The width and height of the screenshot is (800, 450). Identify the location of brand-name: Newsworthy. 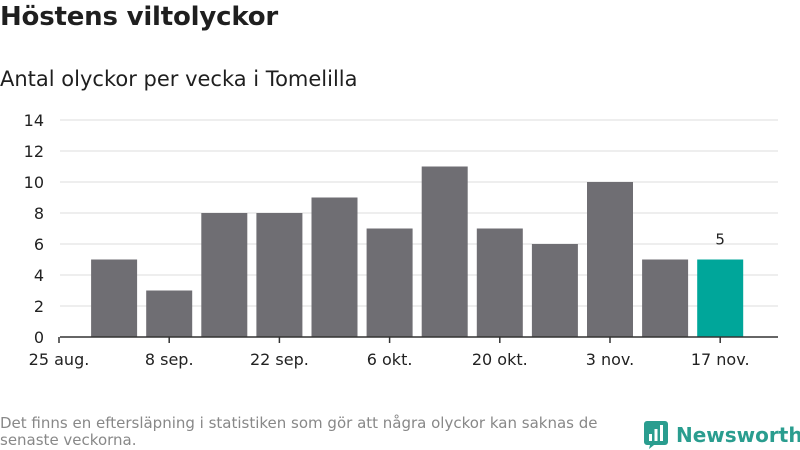
(738, 435).